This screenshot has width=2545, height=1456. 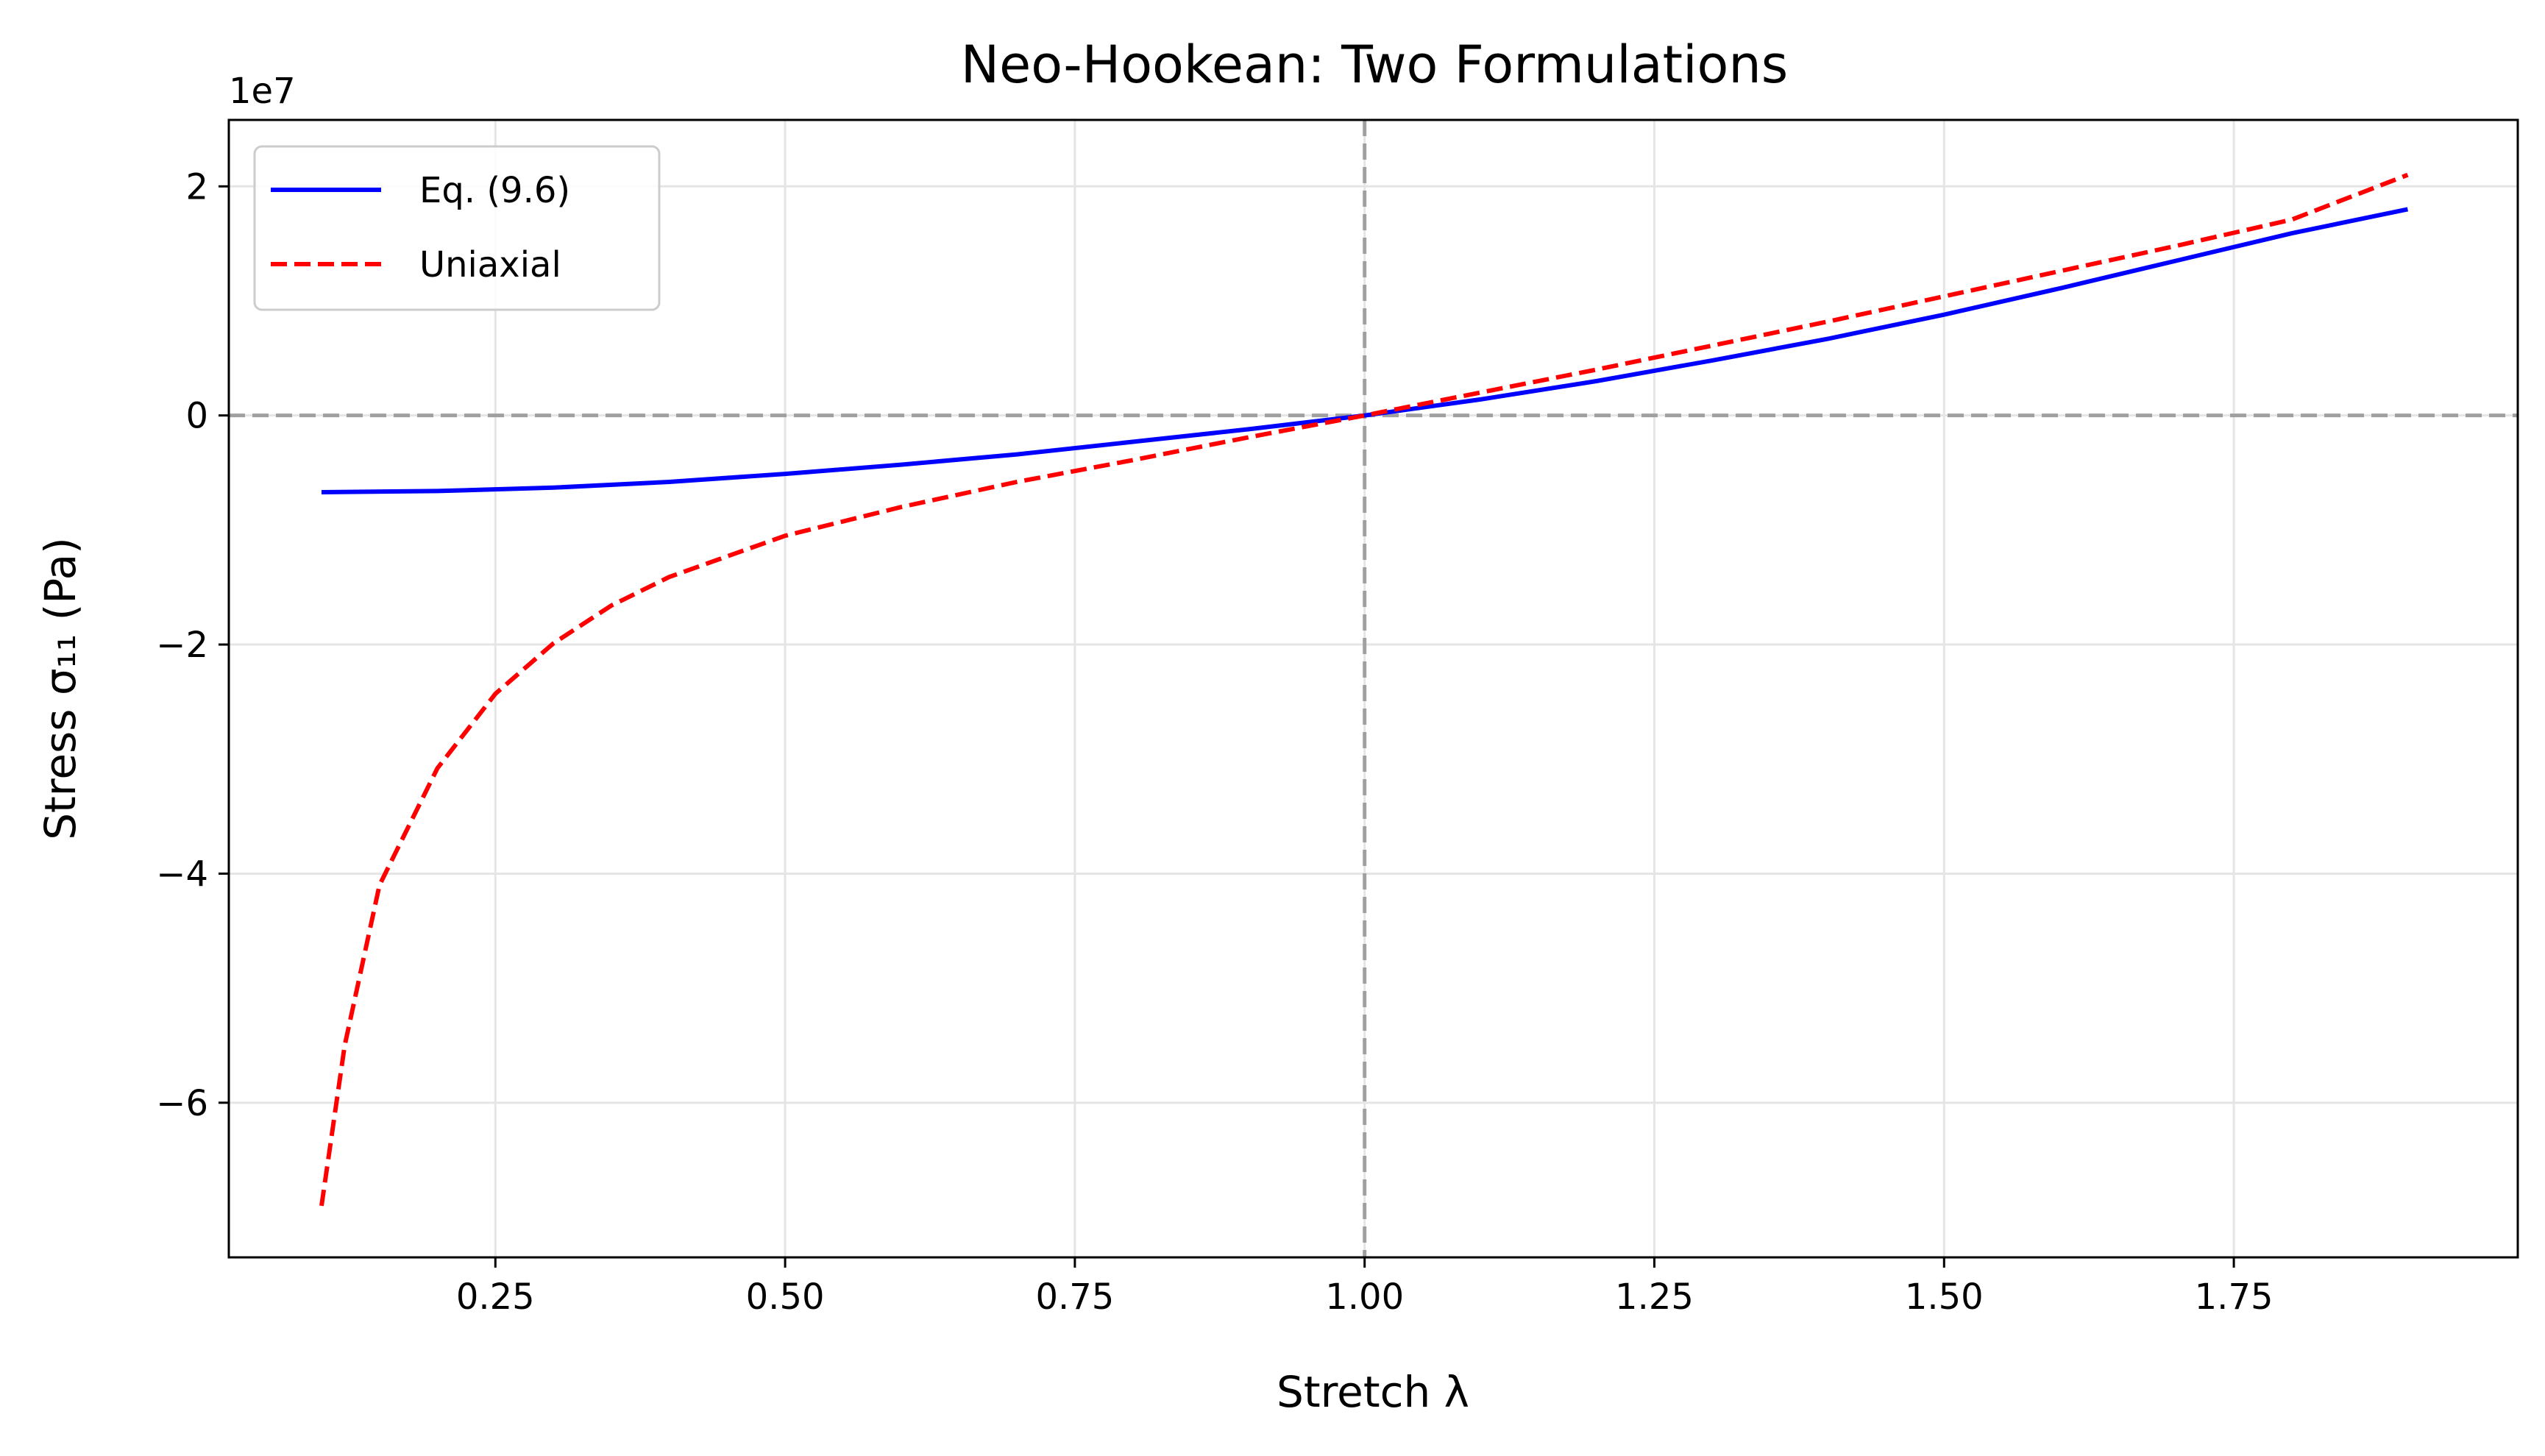 I want to click on legend: Eq. (9.6) Uniaxial, so click(x=457, y=228).